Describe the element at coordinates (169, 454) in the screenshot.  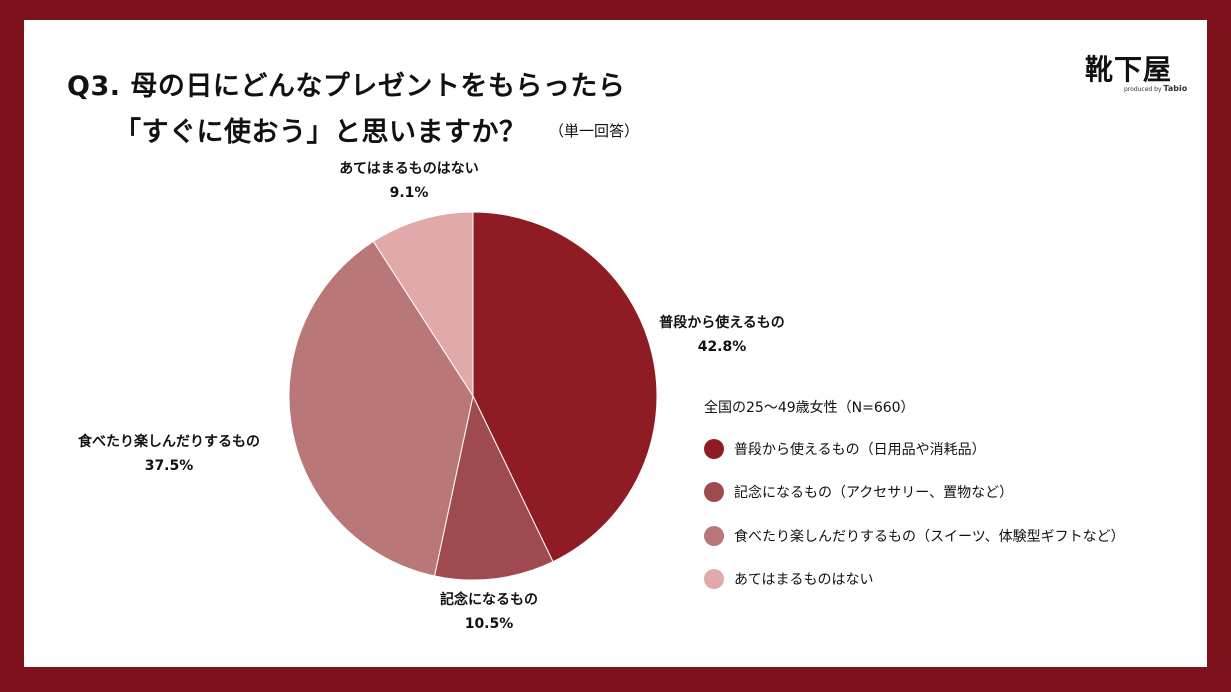
I see `slice-label-3: 食べたり楽しんだりするもの 37.5%` at that location.